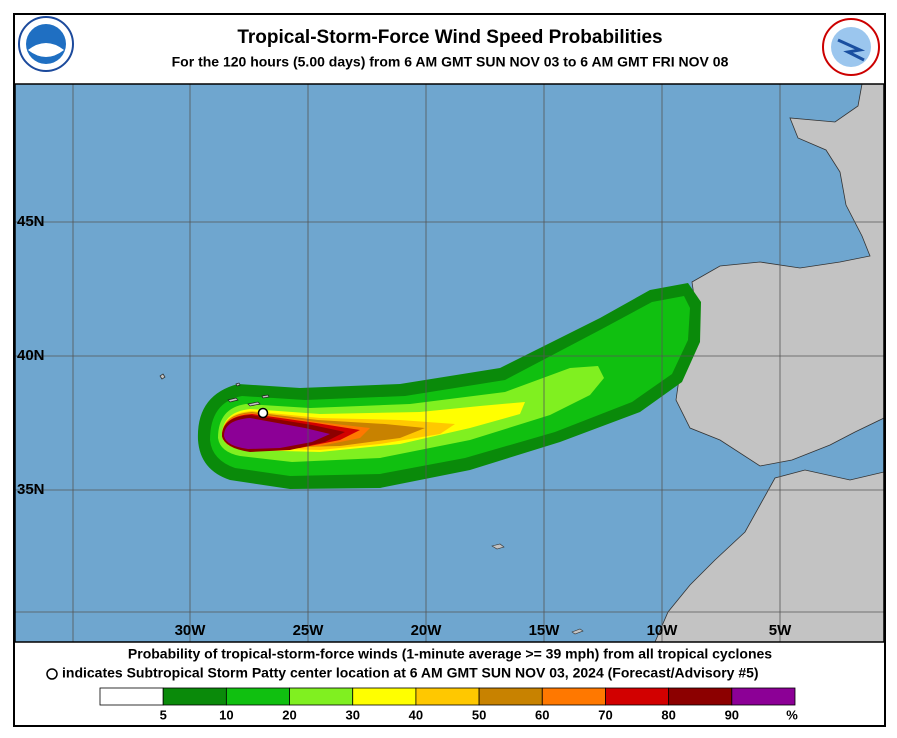 The height and width of the screenshot is (738, 897). What do you see at coordinates (780, 630) in the screenshot?
I see `lon-label: 5W` at bounding box center [780, 630].